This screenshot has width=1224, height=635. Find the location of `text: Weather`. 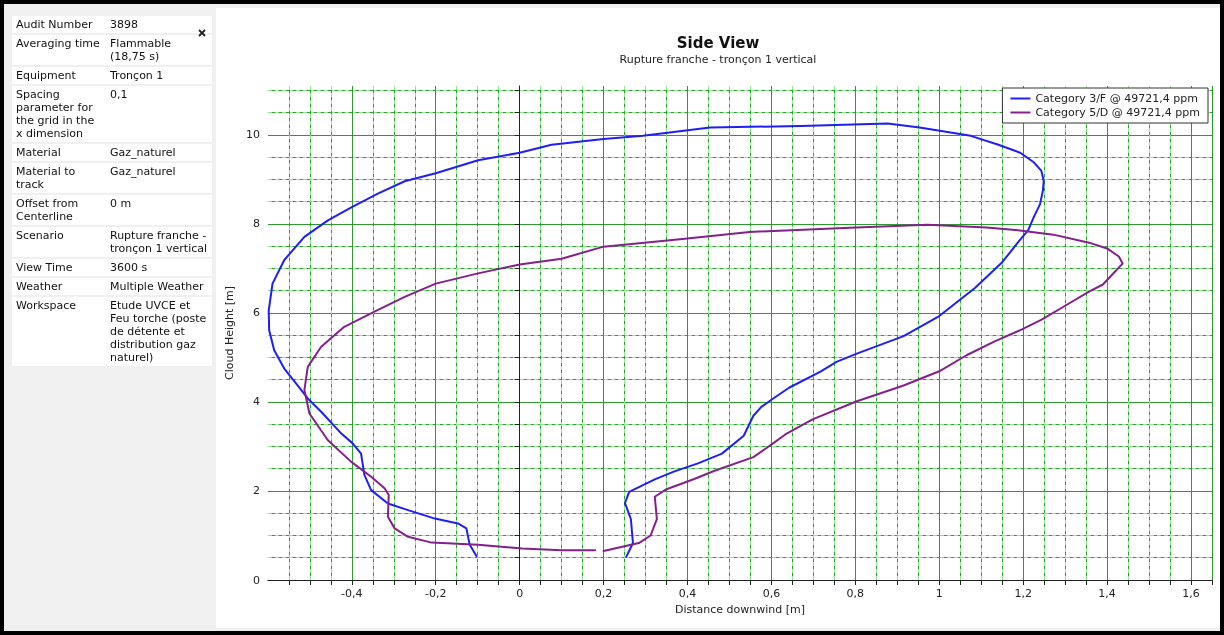

text: Weather is located at coordinates (59, 286).